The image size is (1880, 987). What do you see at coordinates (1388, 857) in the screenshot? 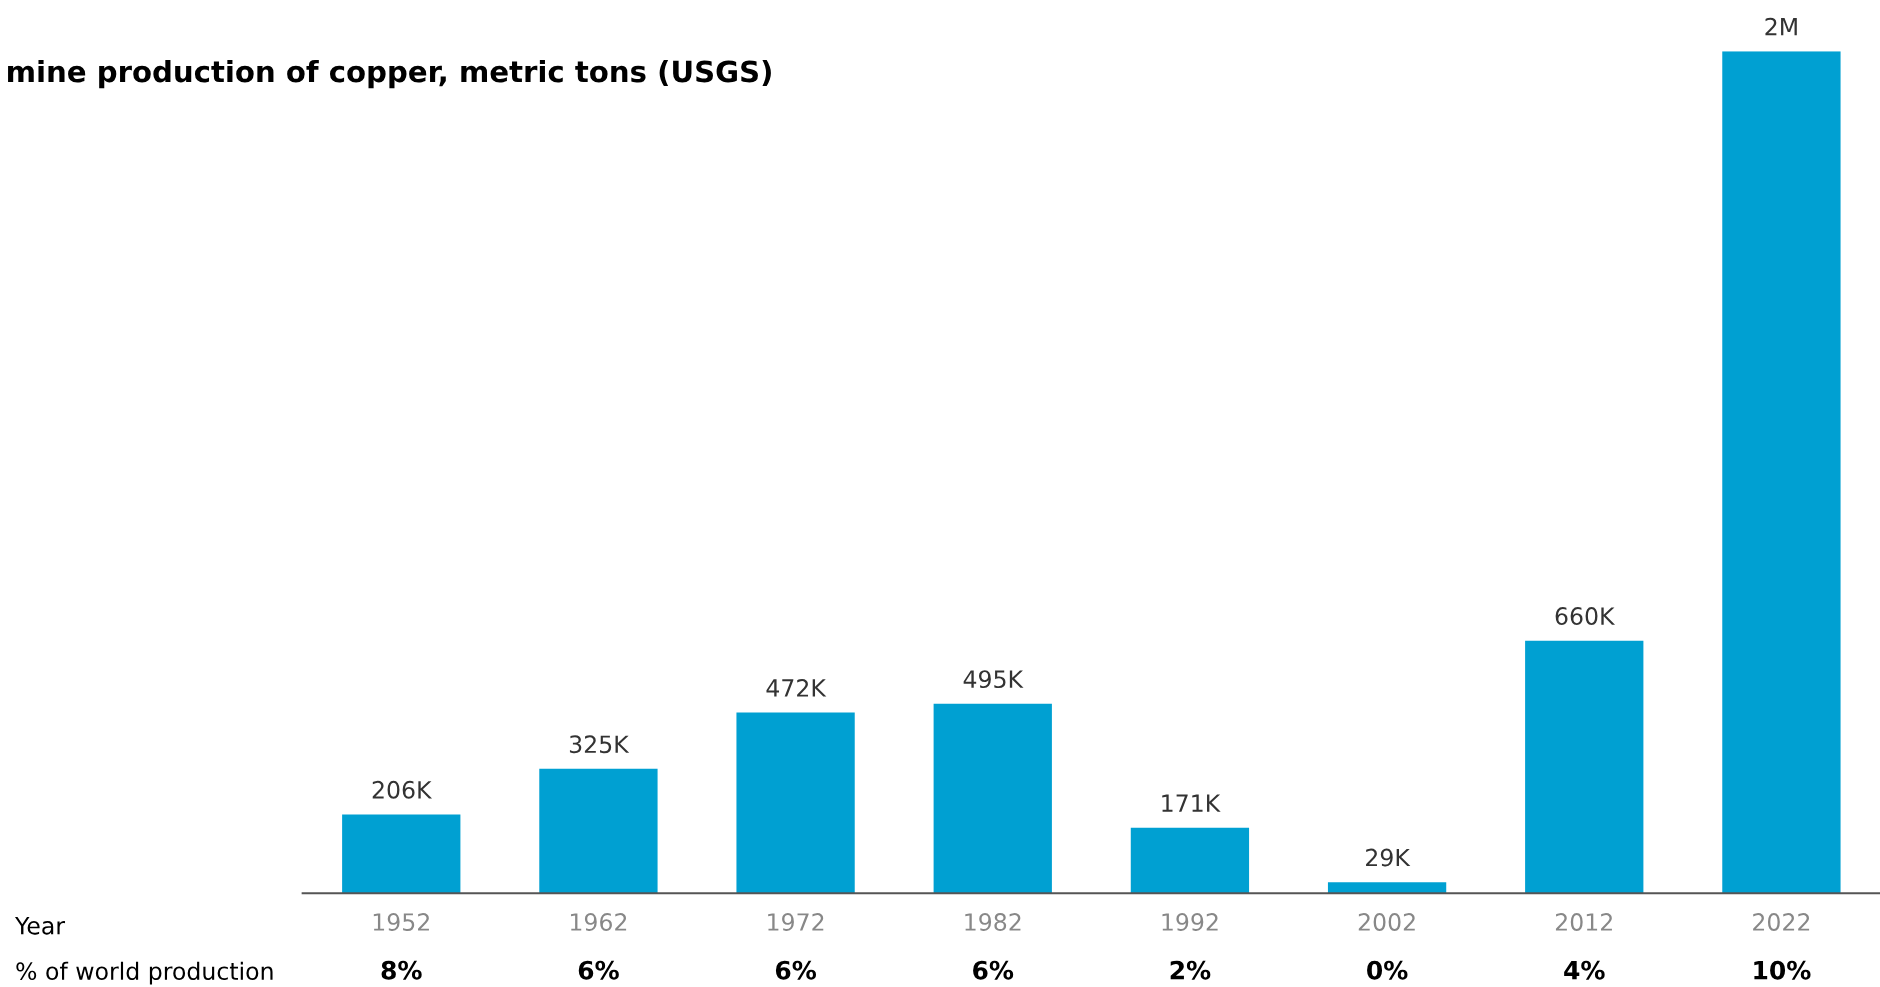
I see `data-label: 29K` at bounding box center [1388, 857].